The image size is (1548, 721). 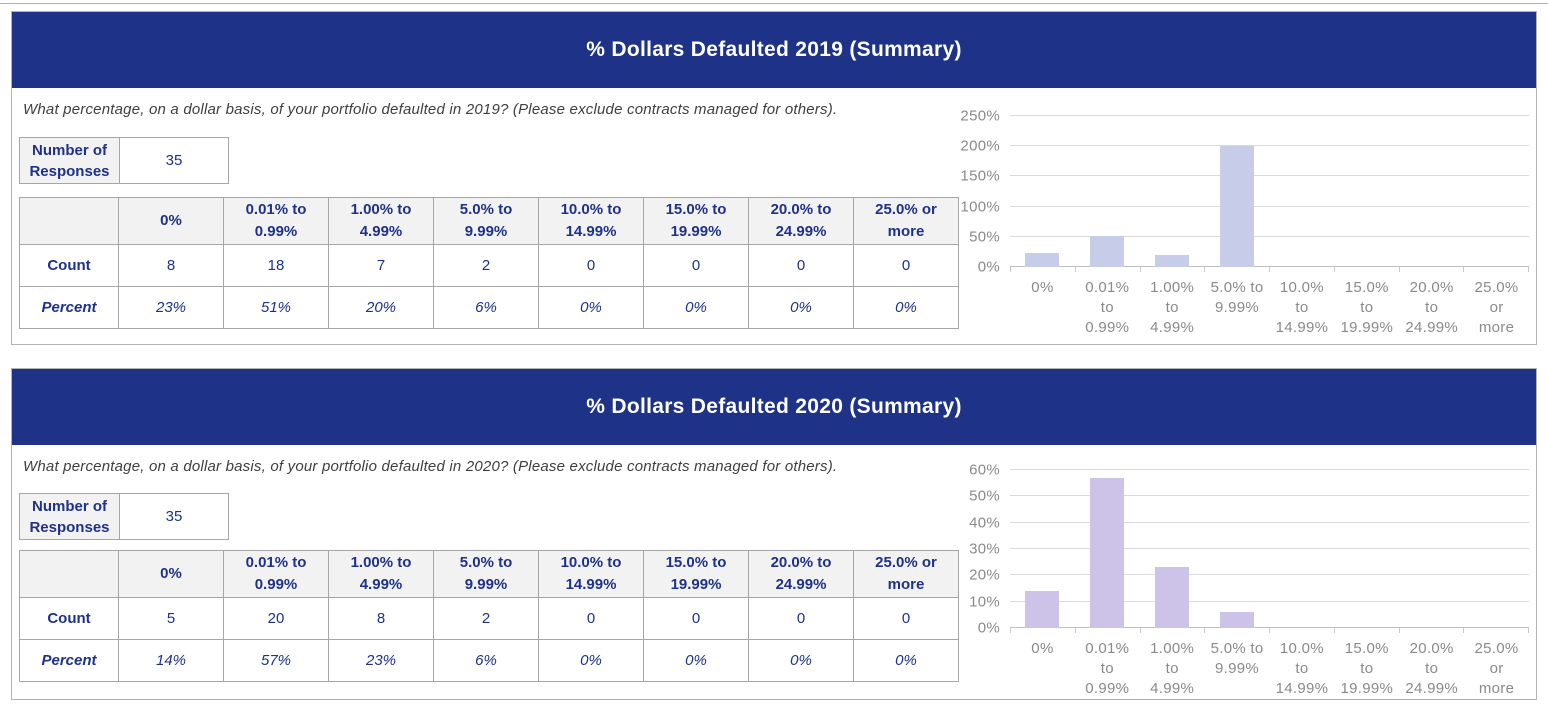 I want to click on value-cell: 20, so click(x=276, y=618).